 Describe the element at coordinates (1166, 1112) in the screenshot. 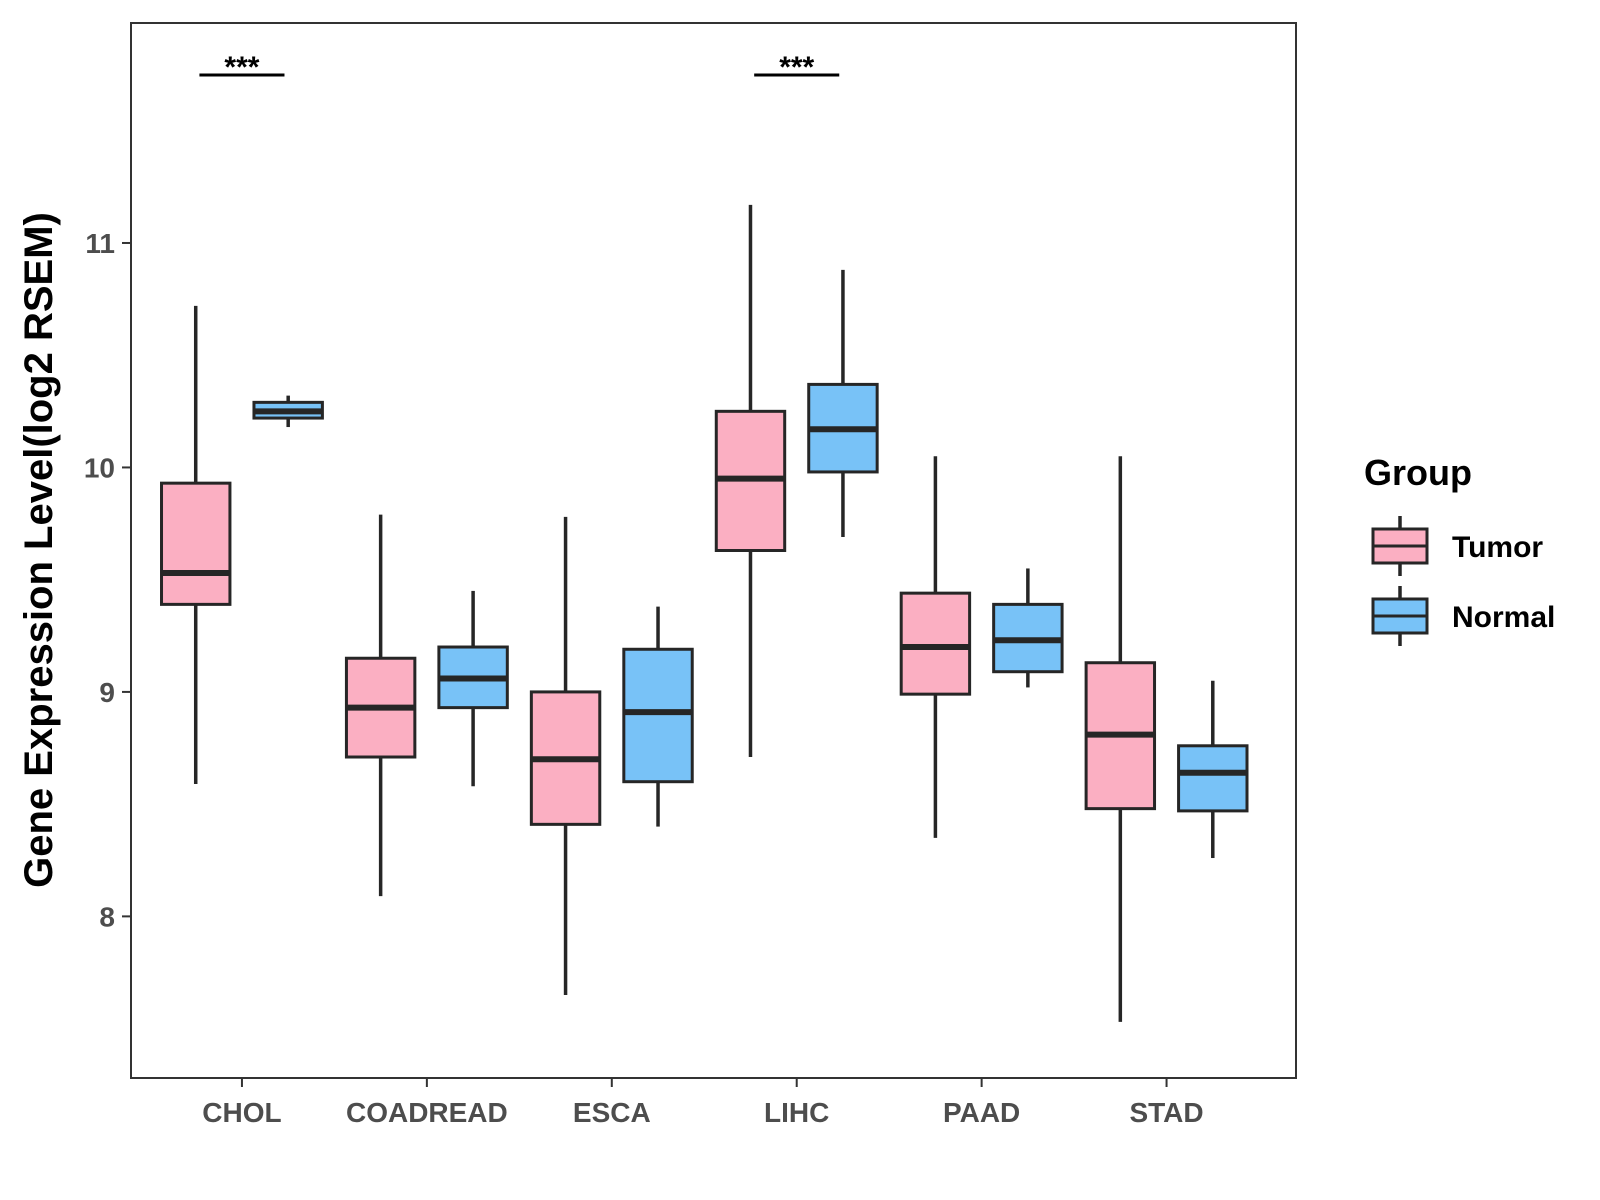

I see `x-tick-label: STAD` at that location.